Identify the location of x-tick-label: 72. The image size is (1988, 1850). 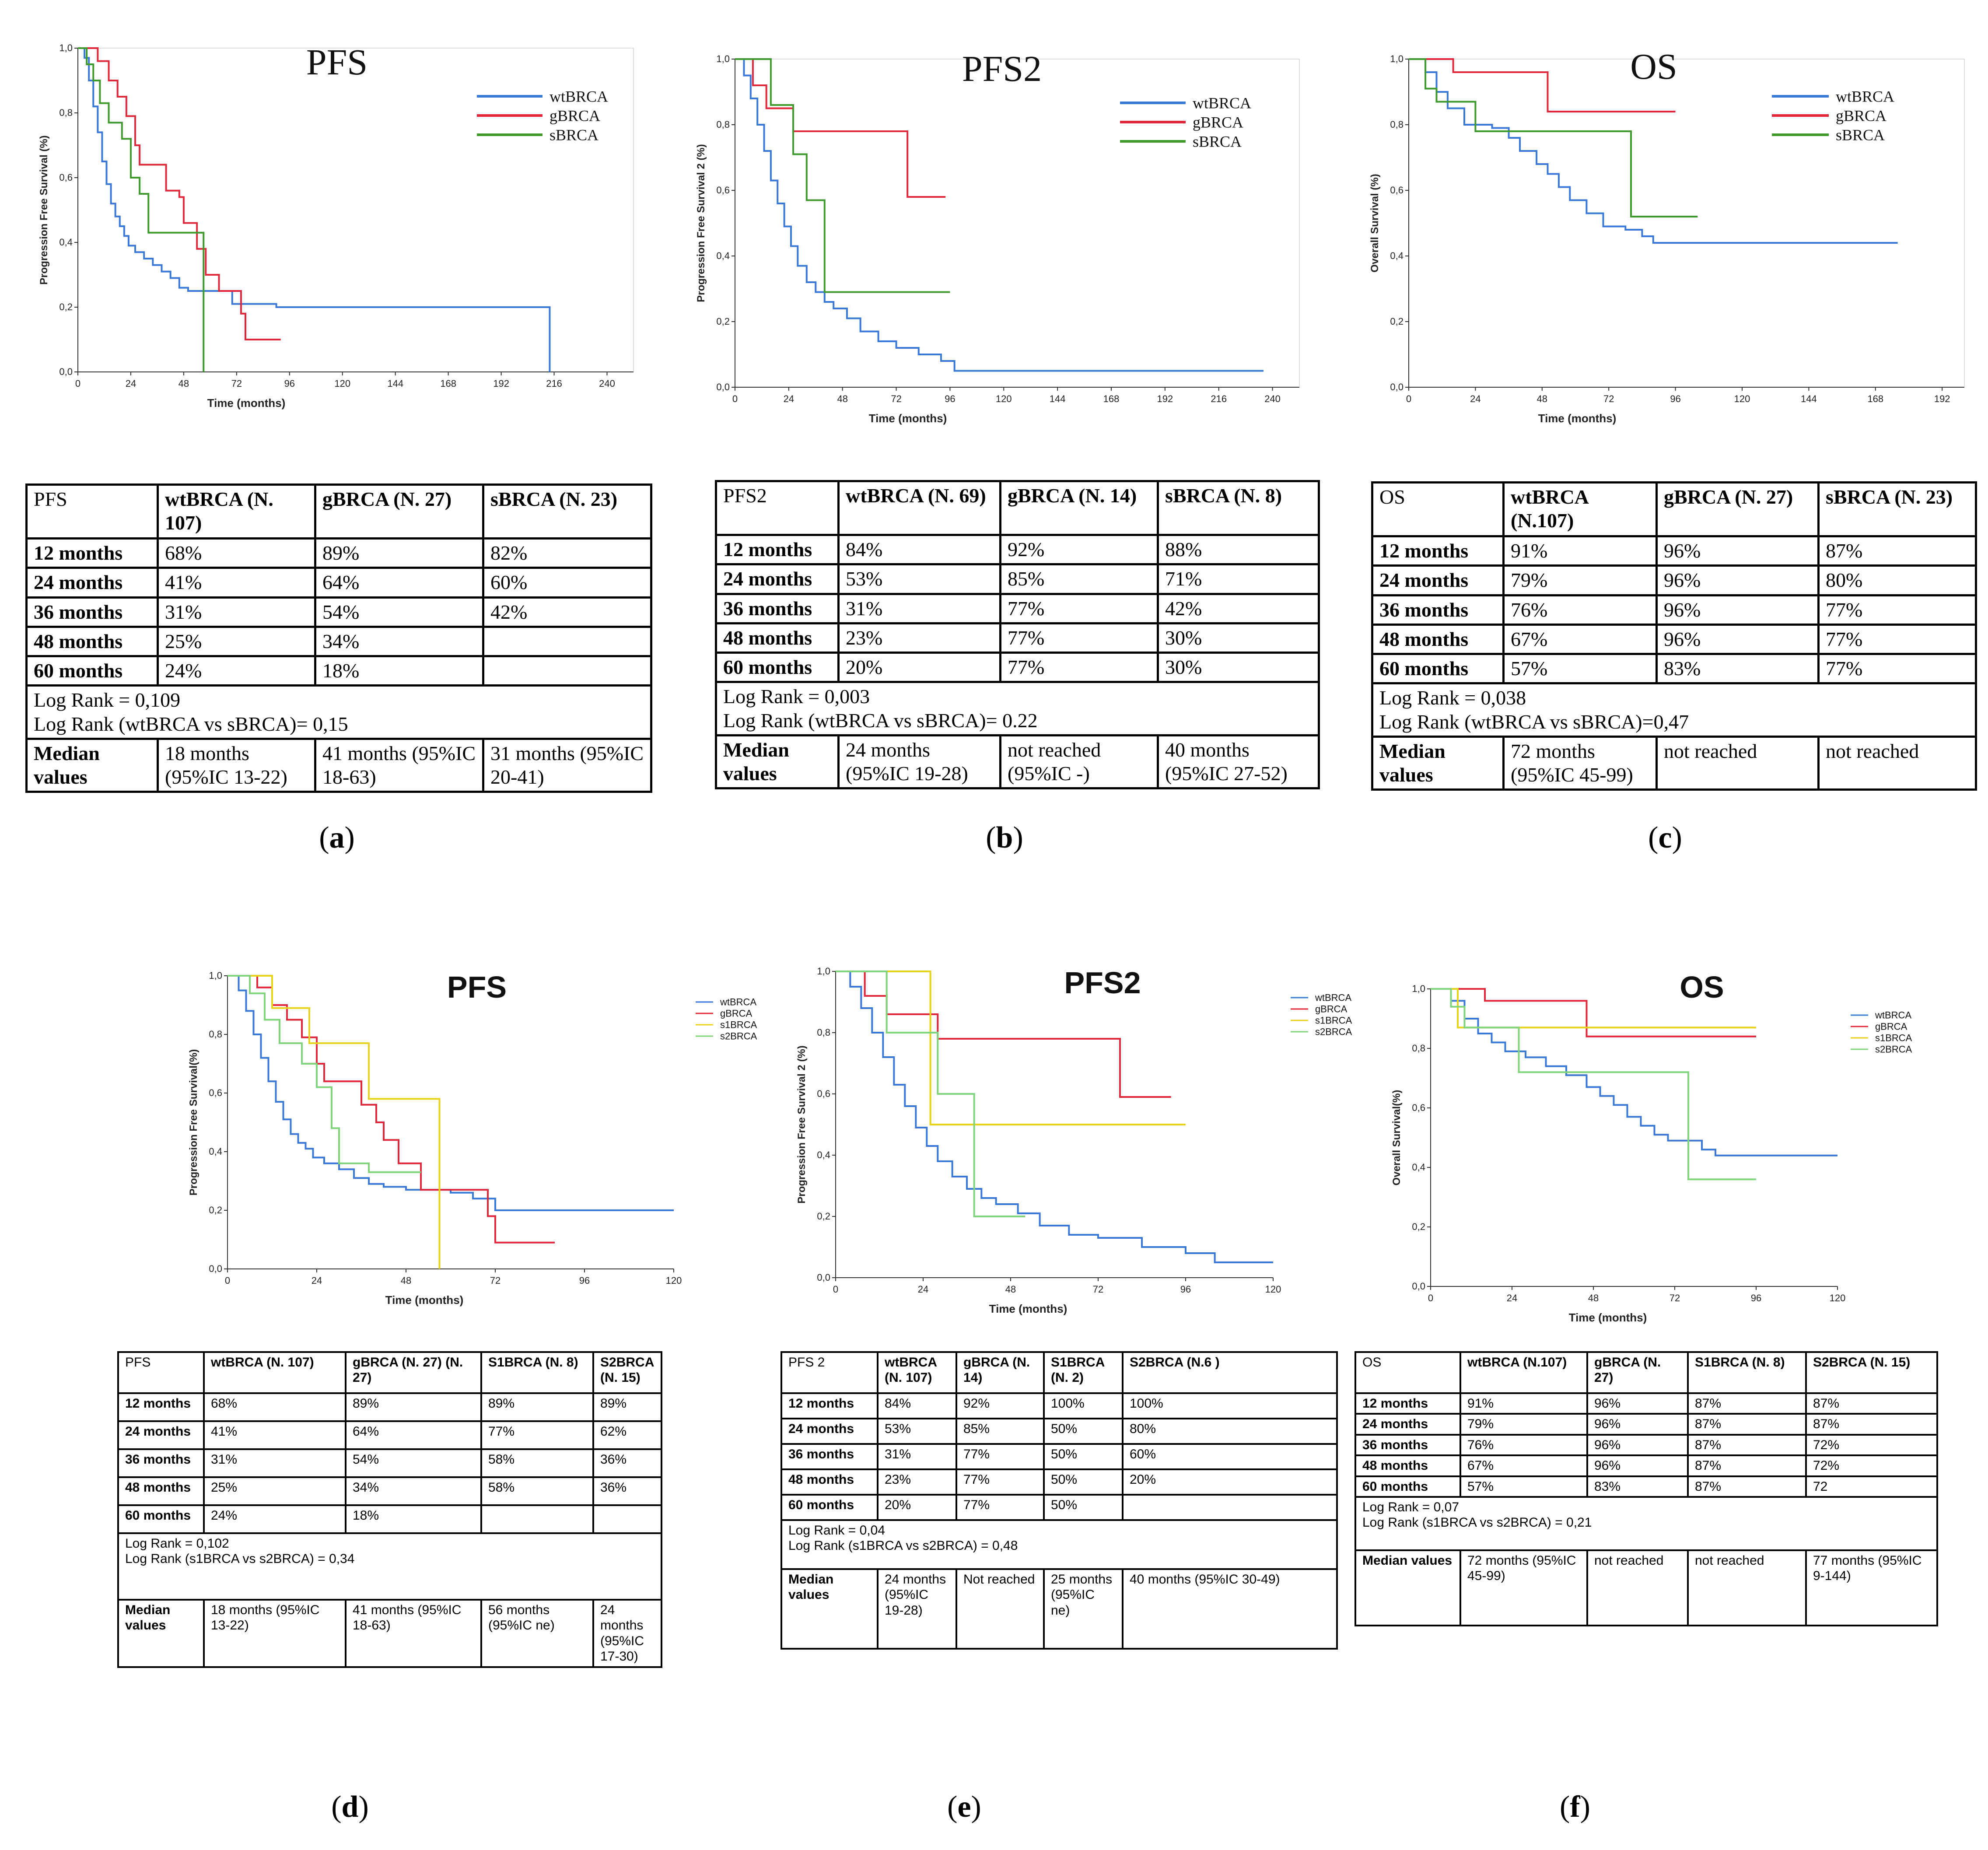
(236, 384).